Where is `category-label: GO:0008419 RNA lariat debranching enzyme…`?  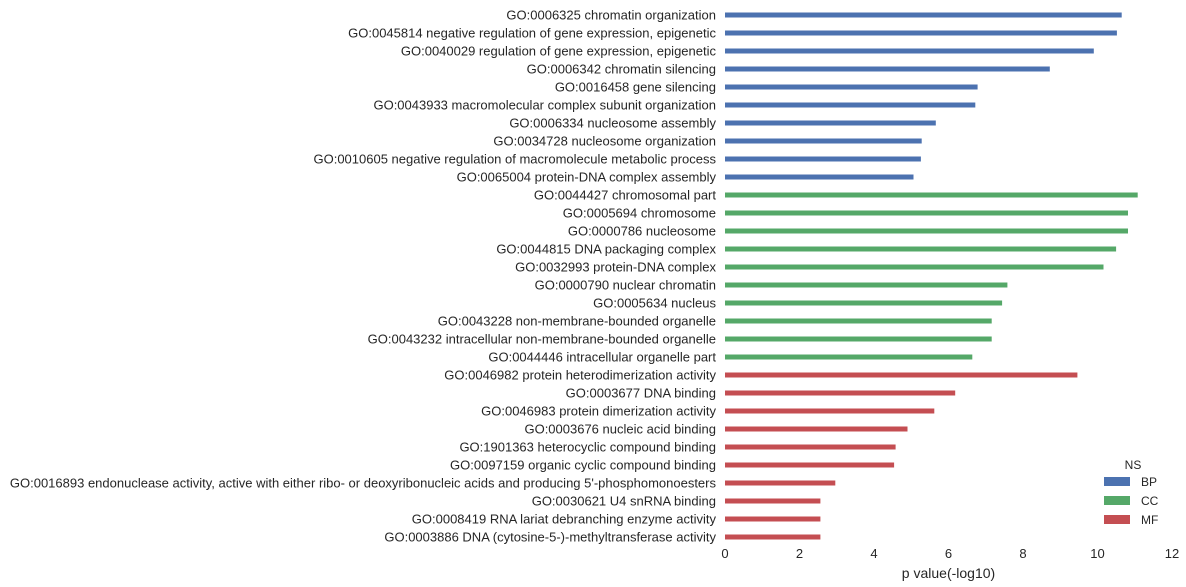 category-label: GO:0008419 RNA lariat debranching enzyme… is located at coordinates (564, 519).